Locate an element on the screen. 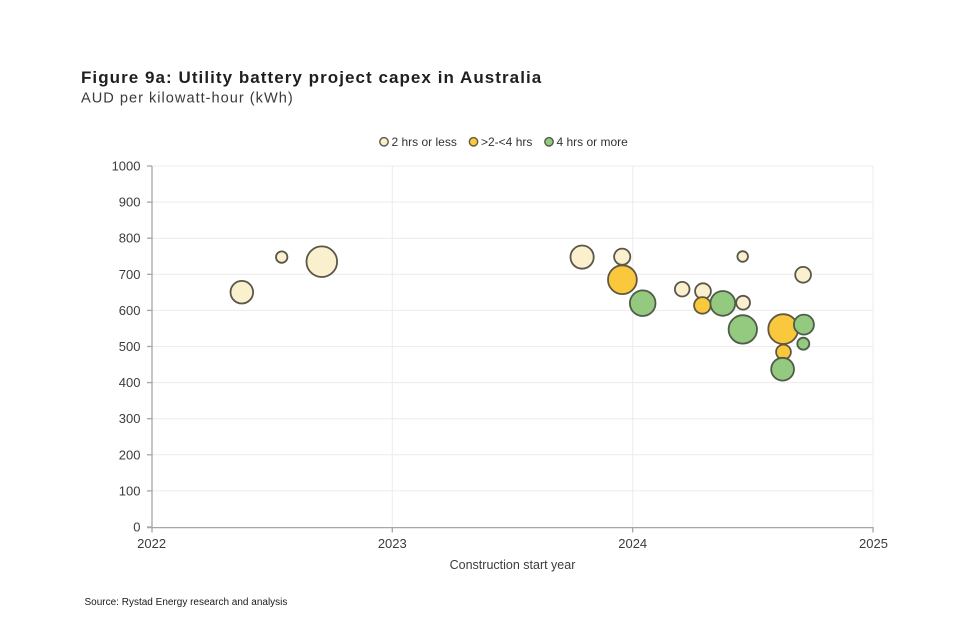 The height and width of the screenshot is (619, 969). svg-text: 4 hrs or more is located at coordinates (593, 142).